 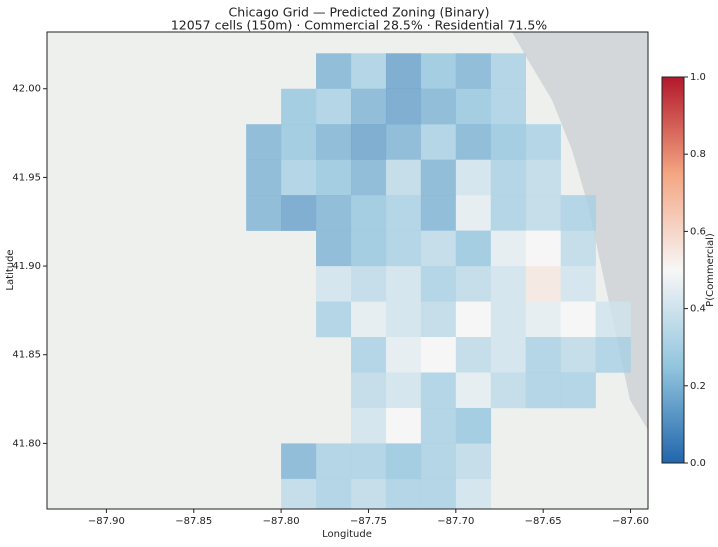 What do you see at coordinates (710, 270) in the screenshot?
I see `colorbar-label: P(Commercial)` at bounding box center [710, 270].